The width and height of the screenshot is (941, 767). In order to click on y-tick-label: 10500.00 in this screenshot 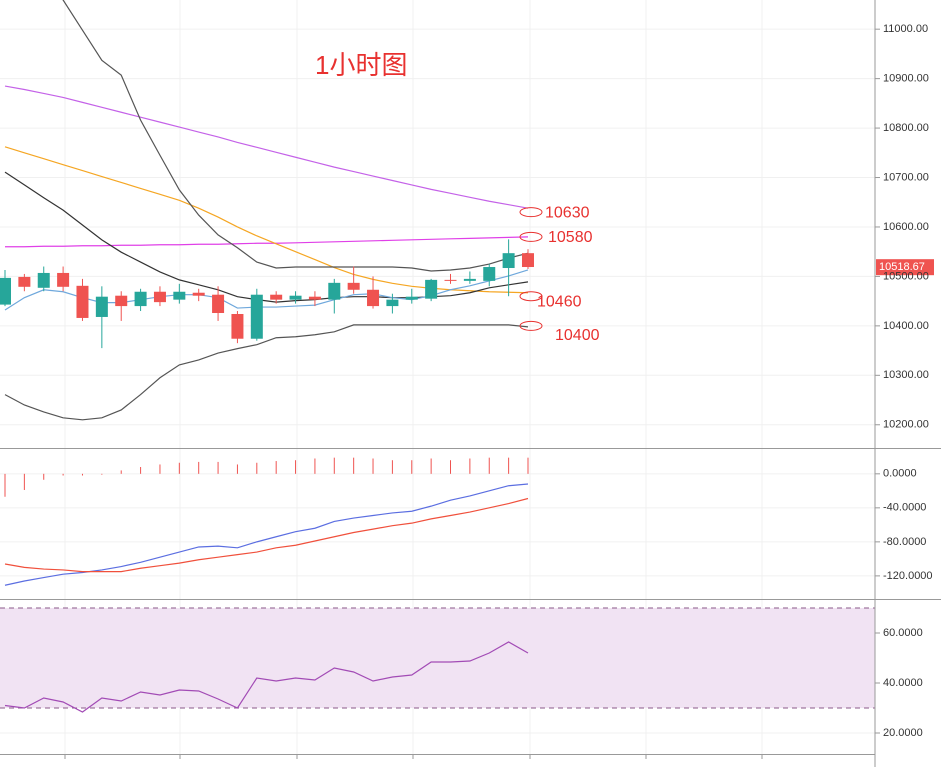, I will do `click(906, 276)`.